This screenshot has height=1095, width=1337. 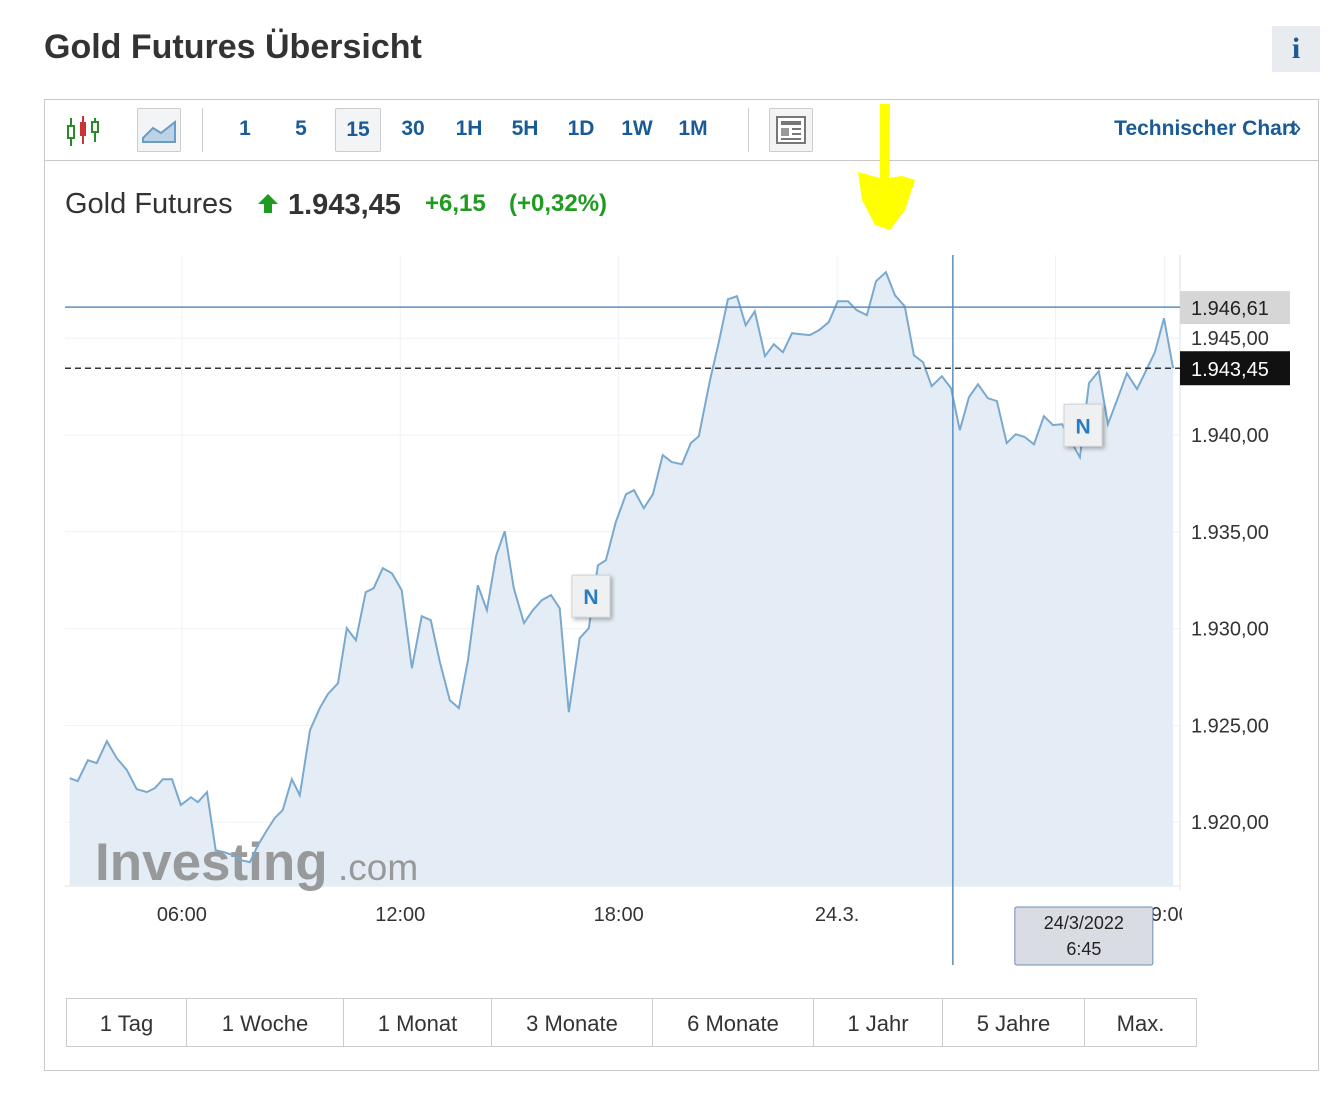 What do you see at coordinates (455, 203) in the screenshot?
I see `change: +6,15` at bounding box center [455, 203].